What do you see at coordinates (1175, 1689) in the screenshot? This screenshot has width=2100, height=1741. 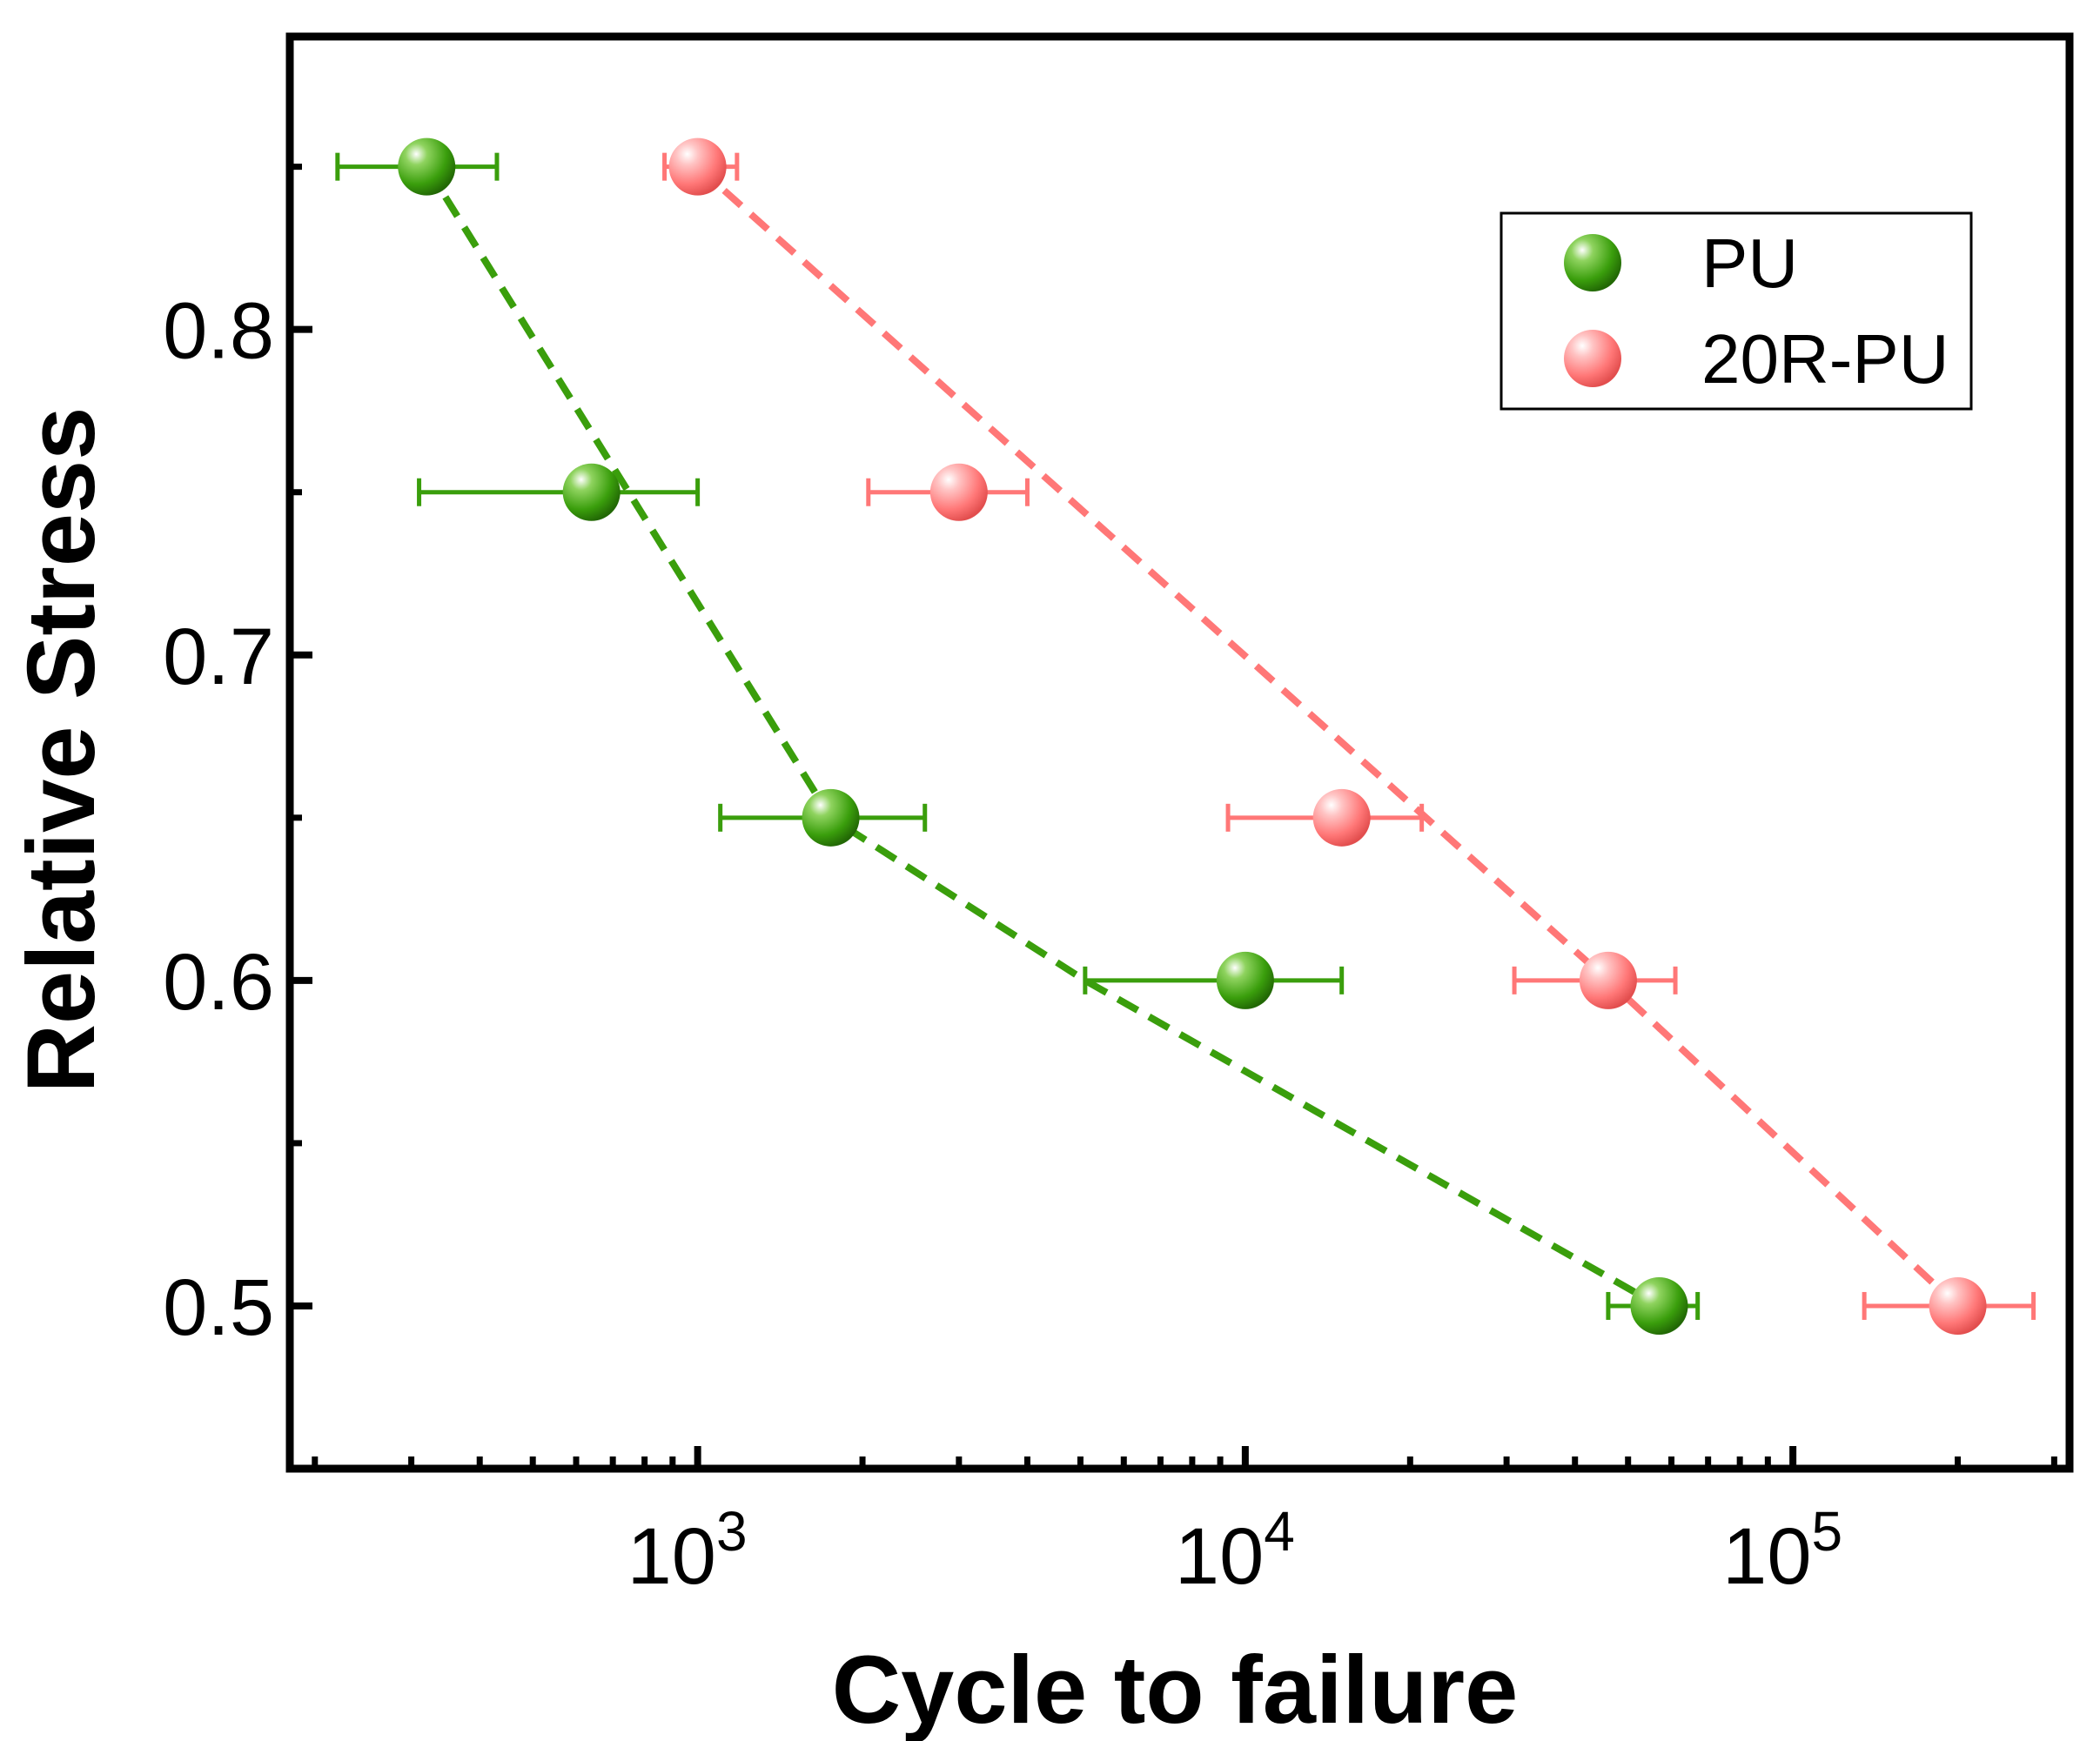 I see `x-axis-title: Cycle to failure` at bounding box center [1175, 1689].